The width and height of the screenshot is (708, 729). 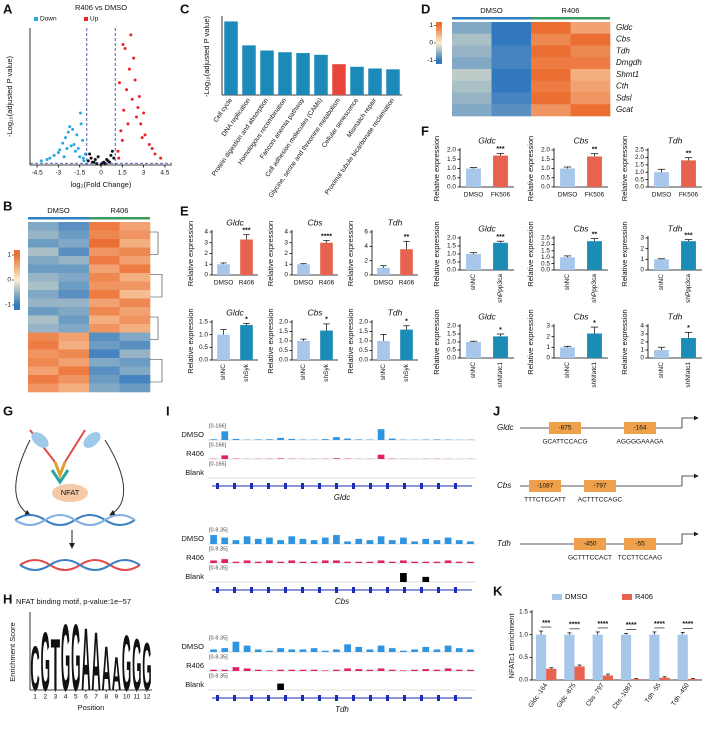 I want to click on range-label: [0-166], so click(x=218, y=445).